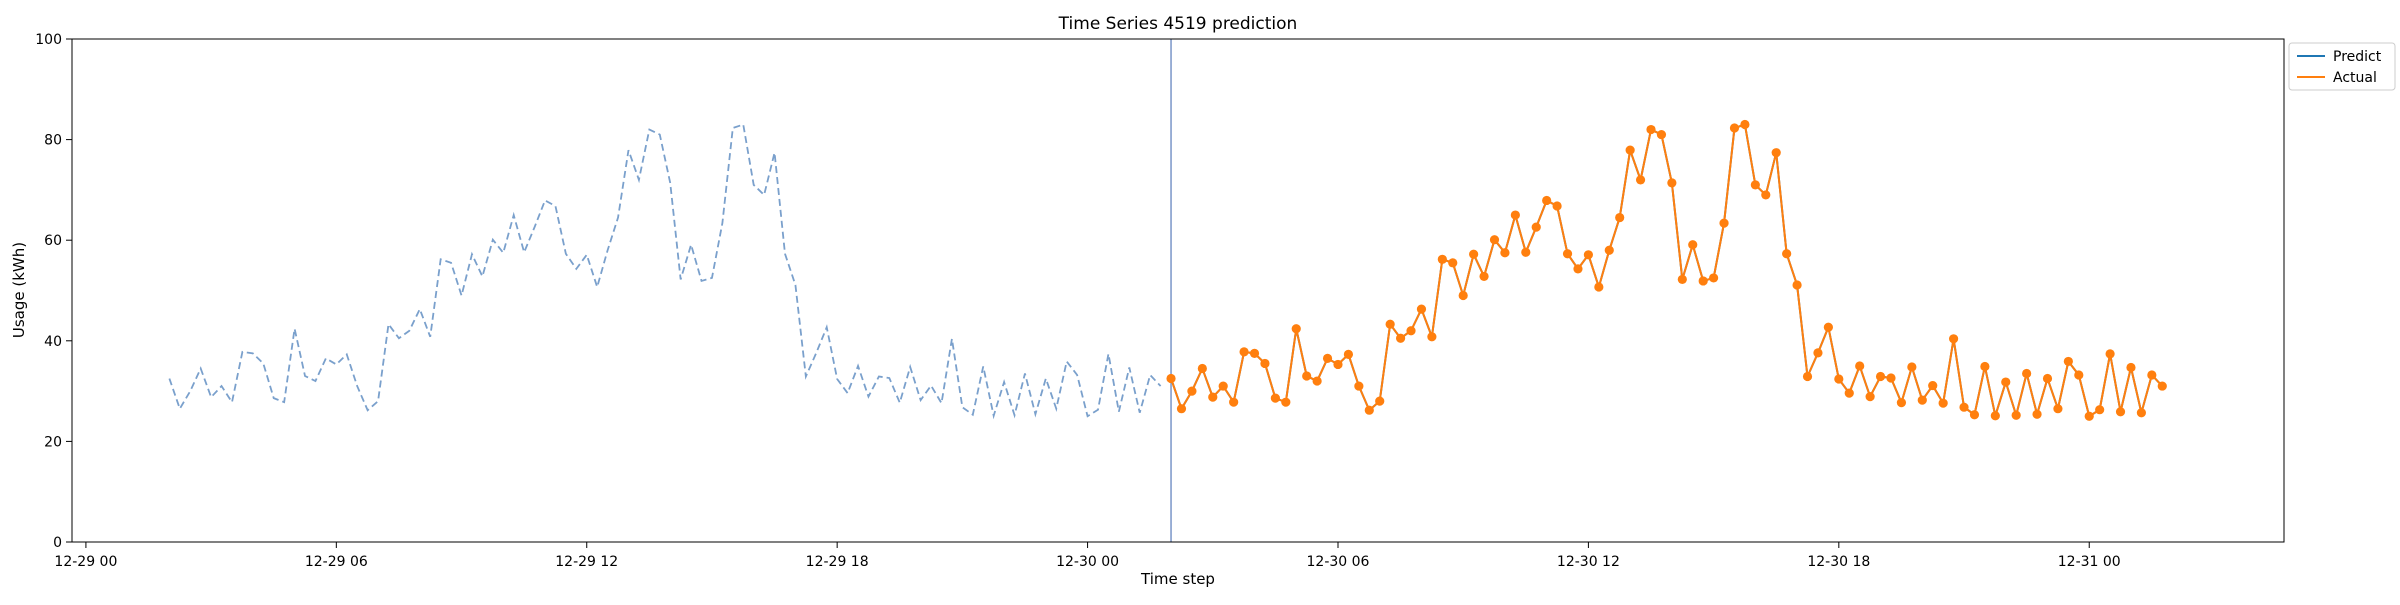 The width and height of the screenshot is (2400, 605). What do you see at coordinates (53, 141) in the screenshot?
I see `y-tick-label-4: 80` at bounding box center [53, 141].